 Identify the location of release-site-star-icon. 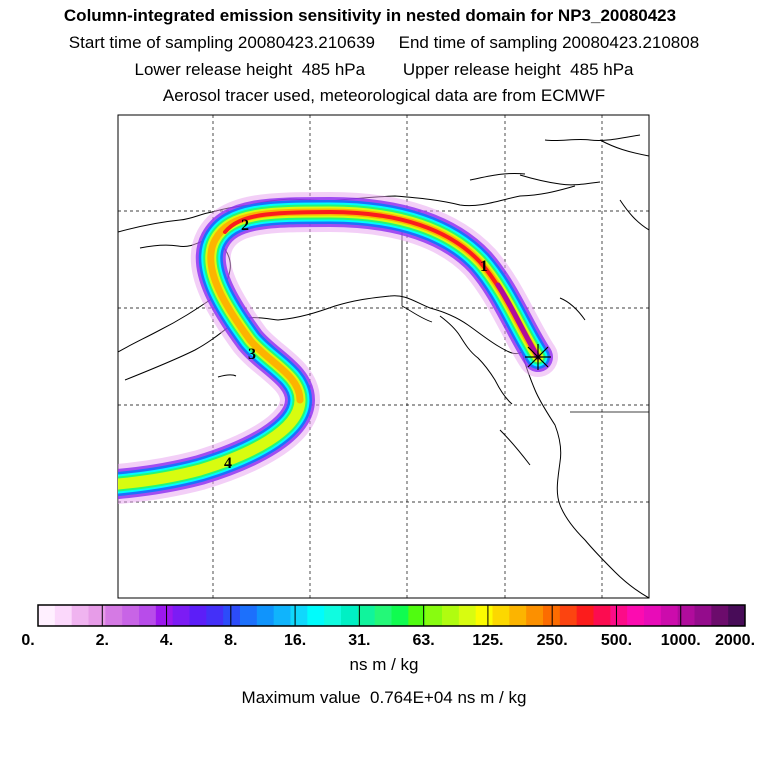
(538, 357).